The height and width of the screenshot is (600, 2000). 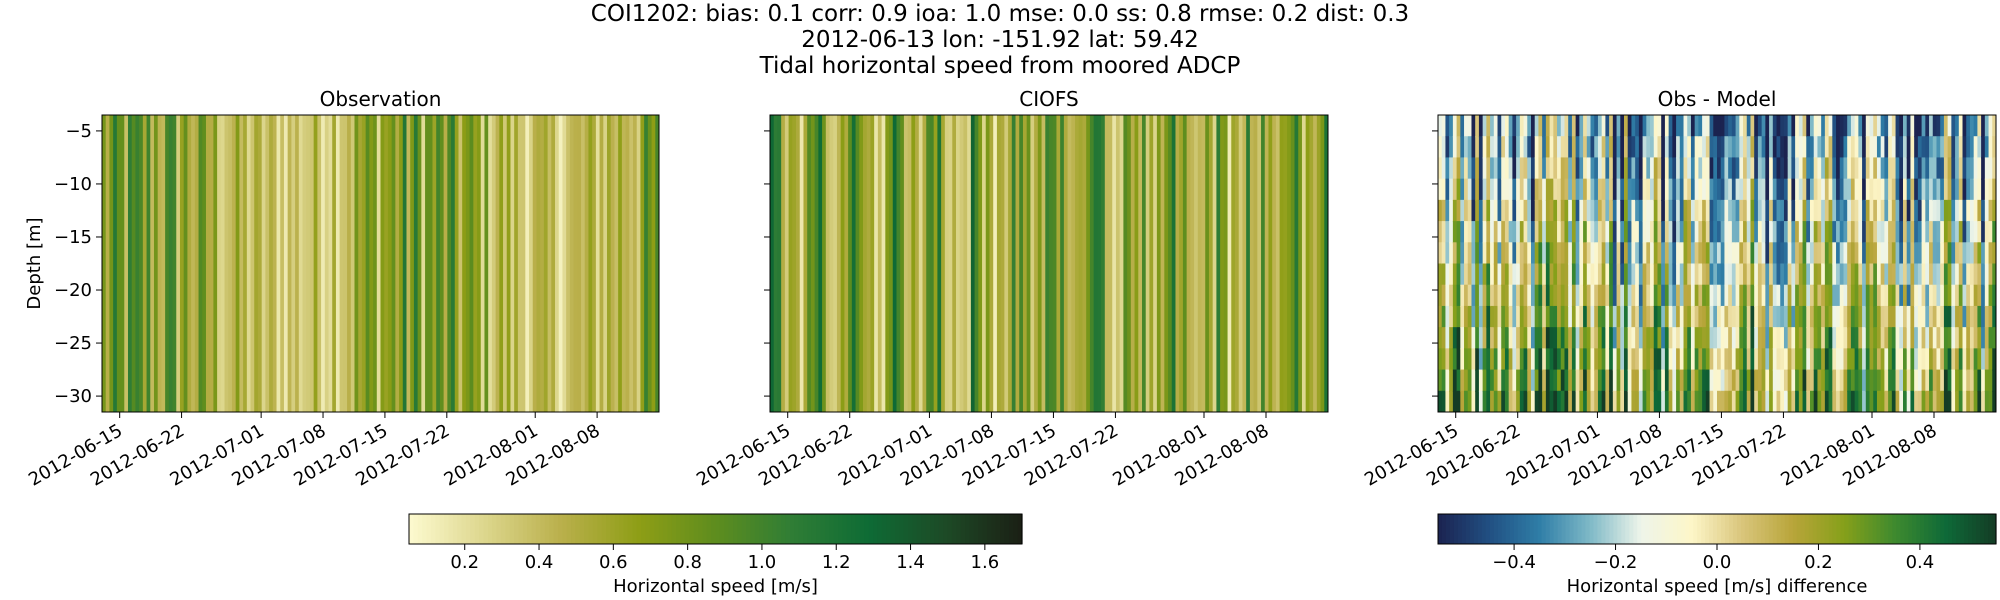 What do you see at coordinates (687, 562) in the screenshot?
I see `colorbar-tick-label: 0.8` at bounding box center [687, 562].